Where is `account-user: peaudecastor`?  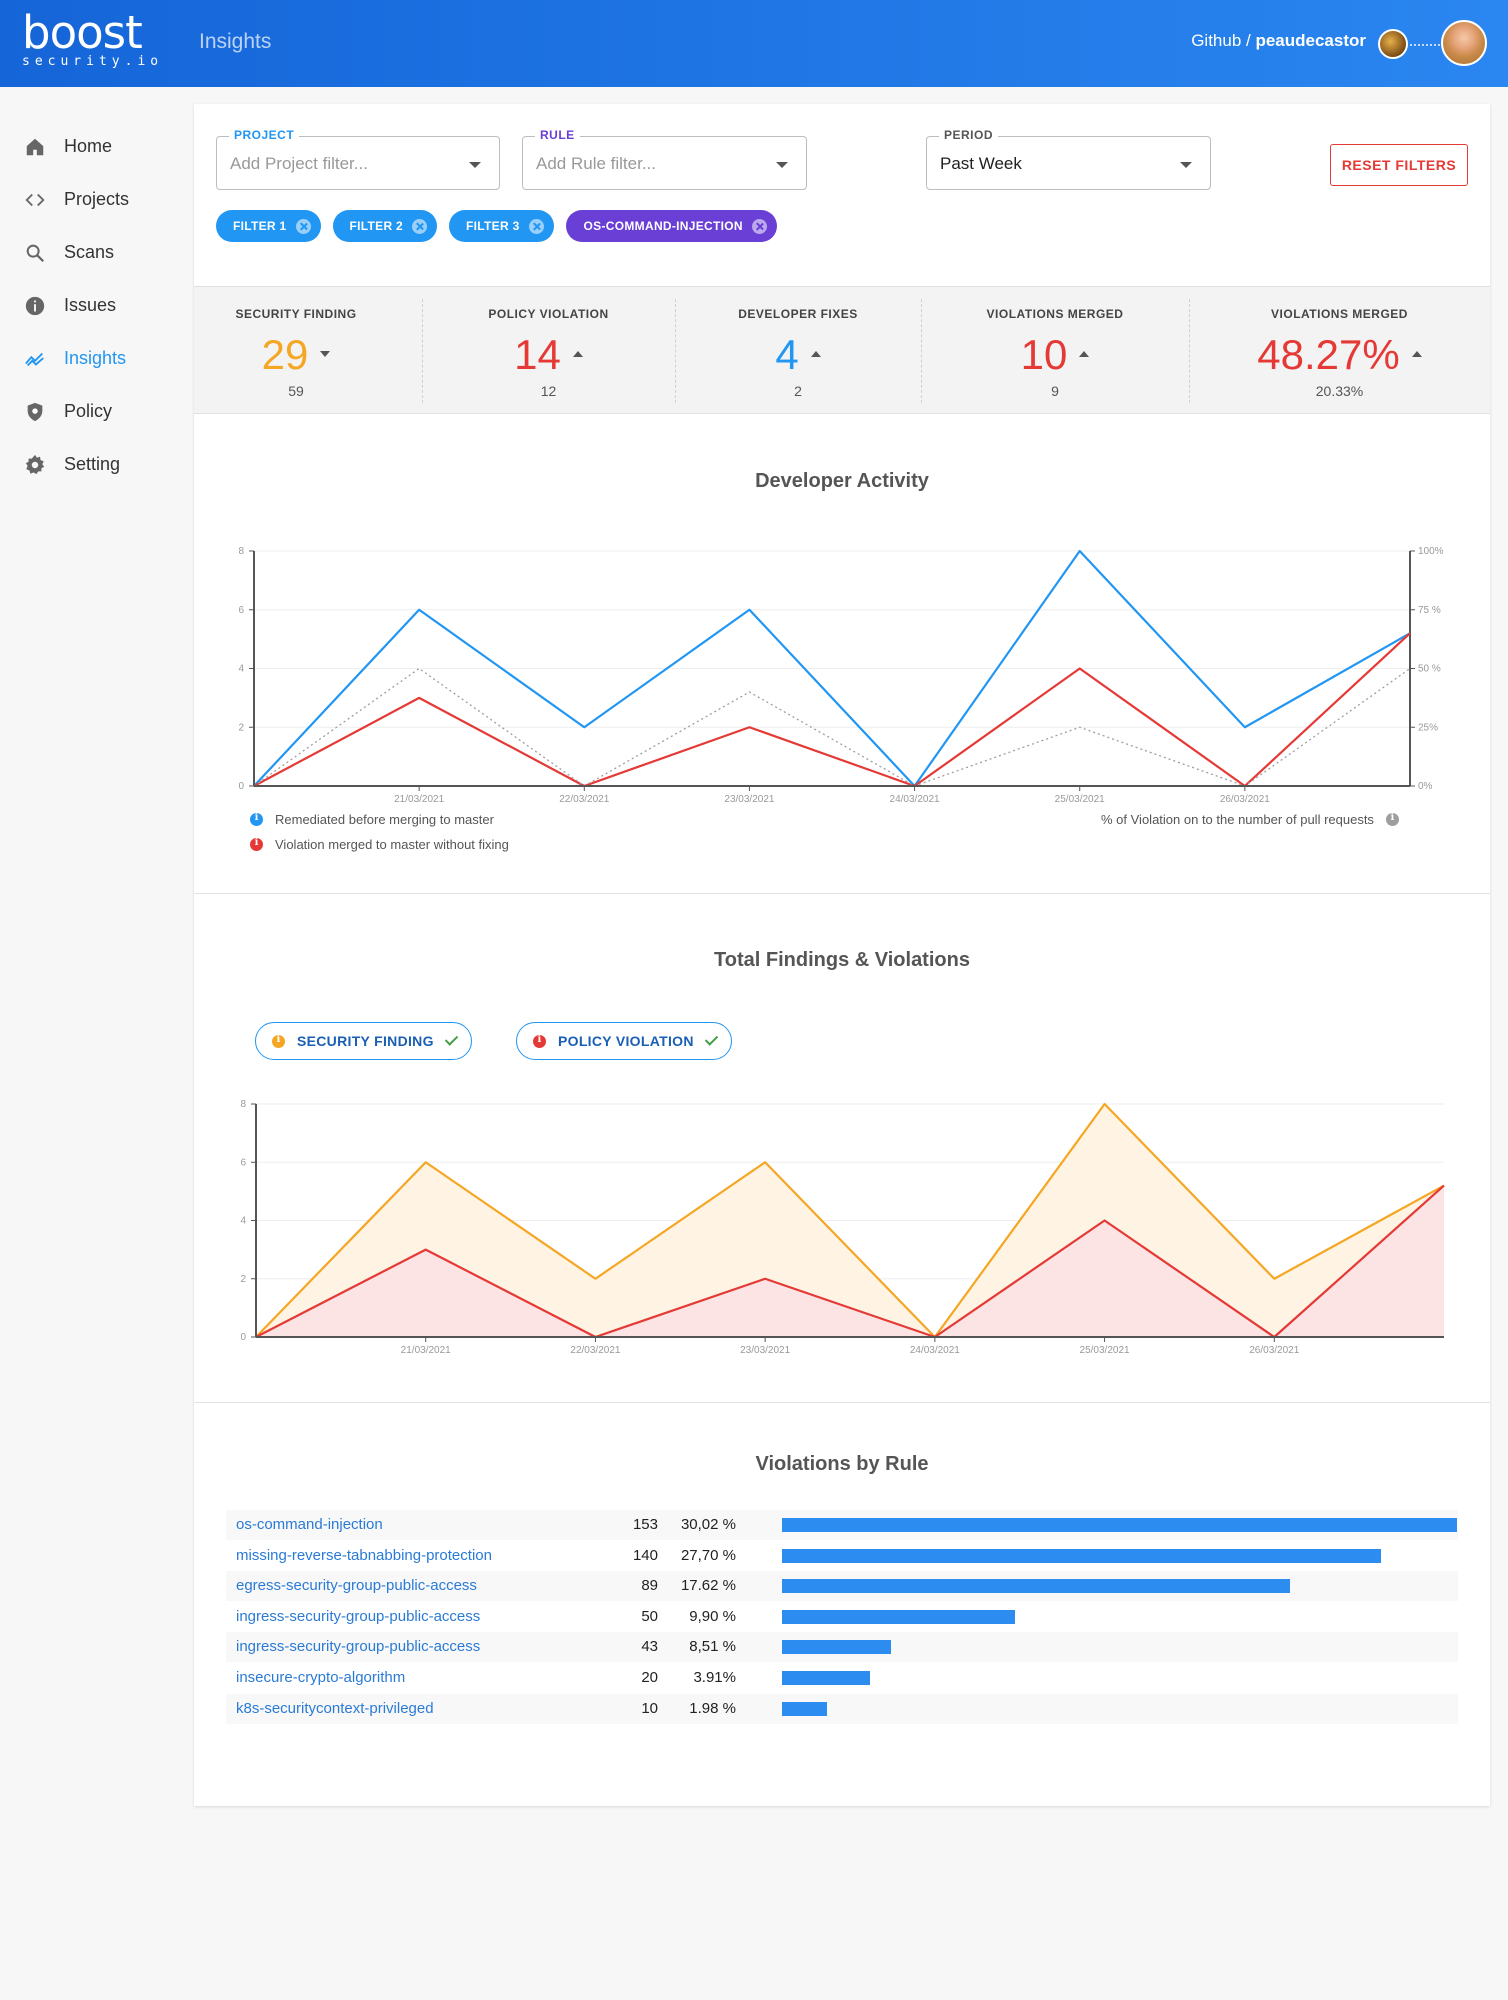 account-user: peaudecastor is located at coordinates (1310, 40).